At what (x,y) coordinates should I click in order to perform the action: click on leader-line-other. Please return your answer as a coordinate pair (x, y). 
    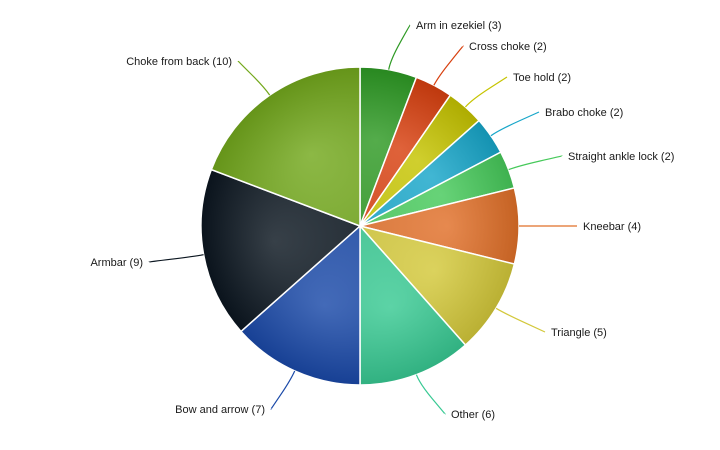
    Looking at the image, I should click on (430, 394).